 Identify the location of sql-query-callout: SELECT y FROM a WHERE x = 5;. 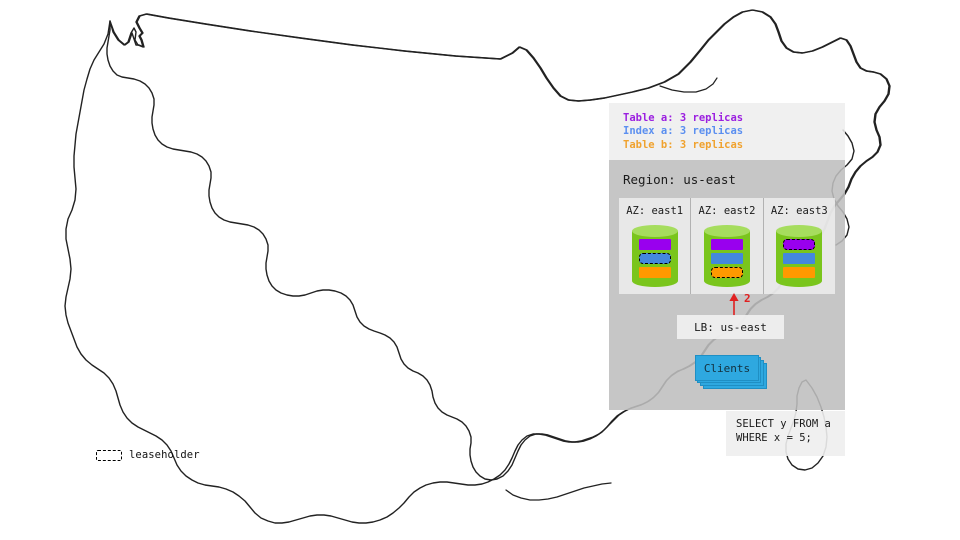
(785, 433).